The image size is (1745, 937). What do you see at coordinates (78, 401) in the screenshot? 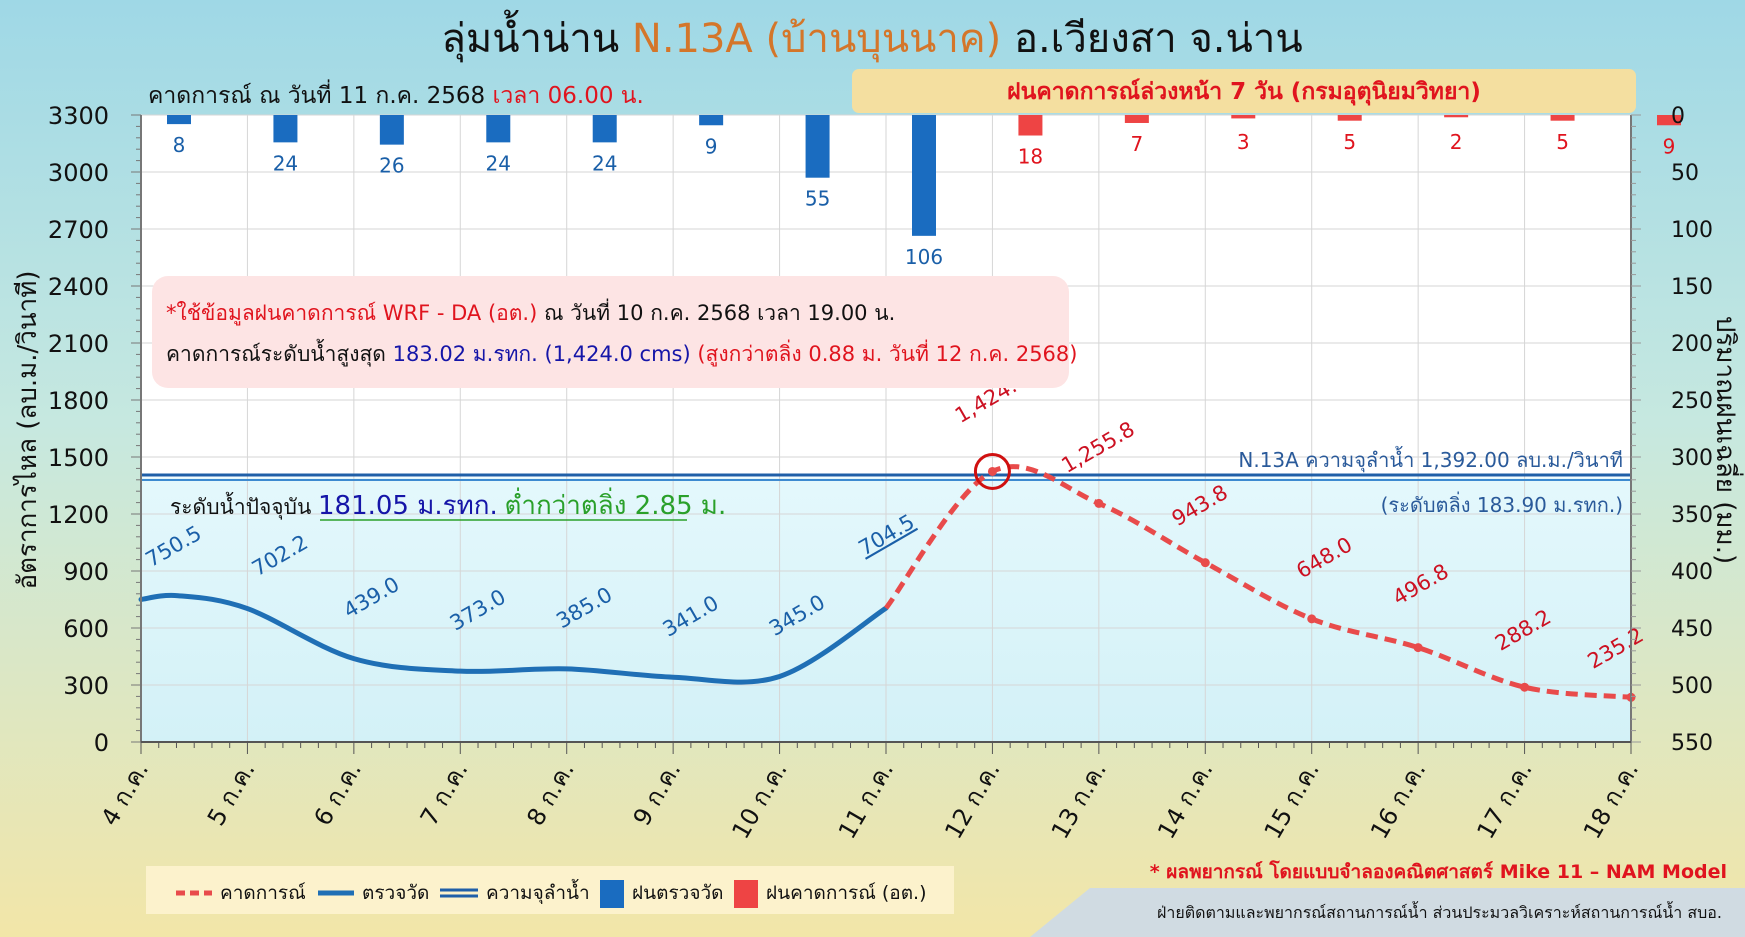
I see `y-tick-label: 1800` at bounding box center [78, 401].